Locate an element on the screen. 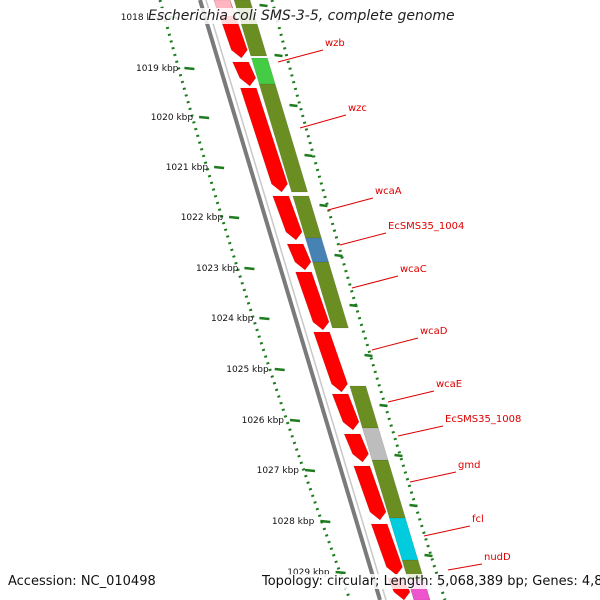 This screenshot has width=600, height=600. ecsms35-1004-highlight-shape is located at coordinates (317, 250).